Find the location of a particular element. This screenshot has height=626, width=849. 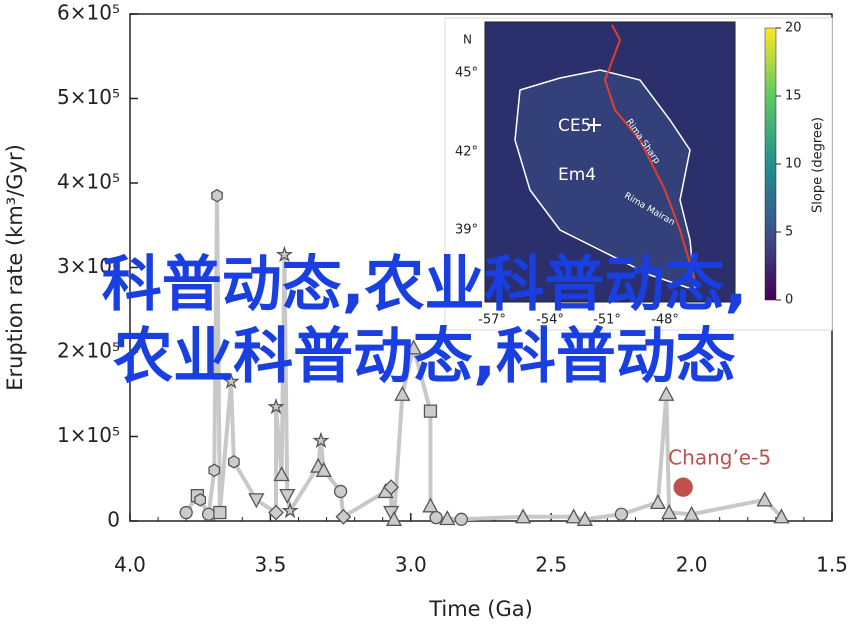

x-tick-label: 4.0 is located at coordinates (130, 565).